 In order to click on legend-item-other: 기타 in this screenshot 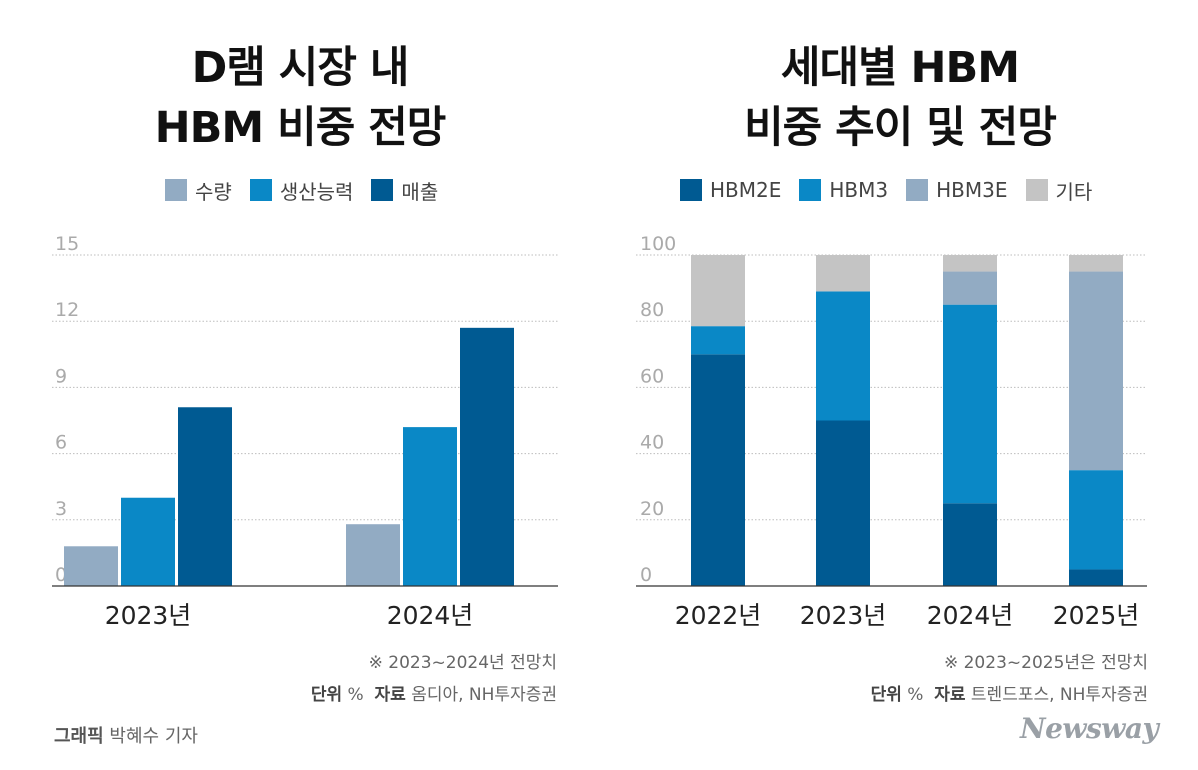, I will do `click(1059, 190)`.